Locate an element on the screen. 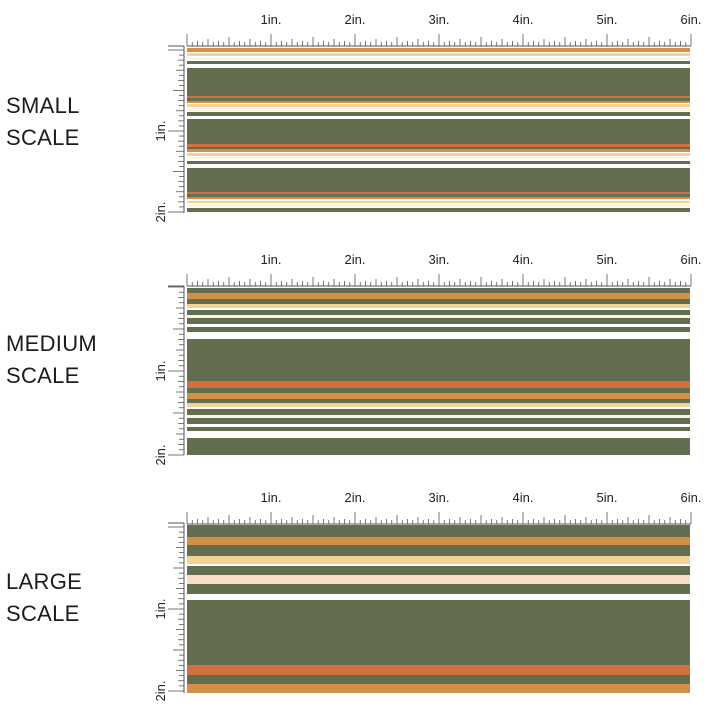 This screenshot has width=720, height=720. stripe-peach is located at coordinates (438, 580).